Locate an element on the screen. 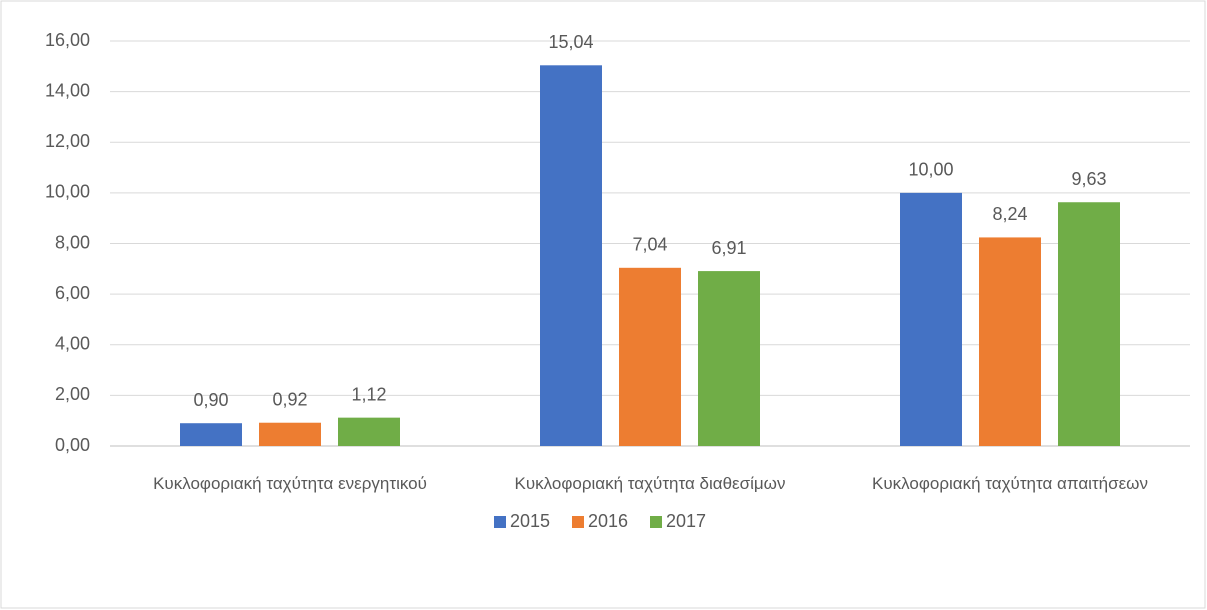 The image size is (1207, 610). y-tick-label: 10,00 is located at coordinates (67, 192).